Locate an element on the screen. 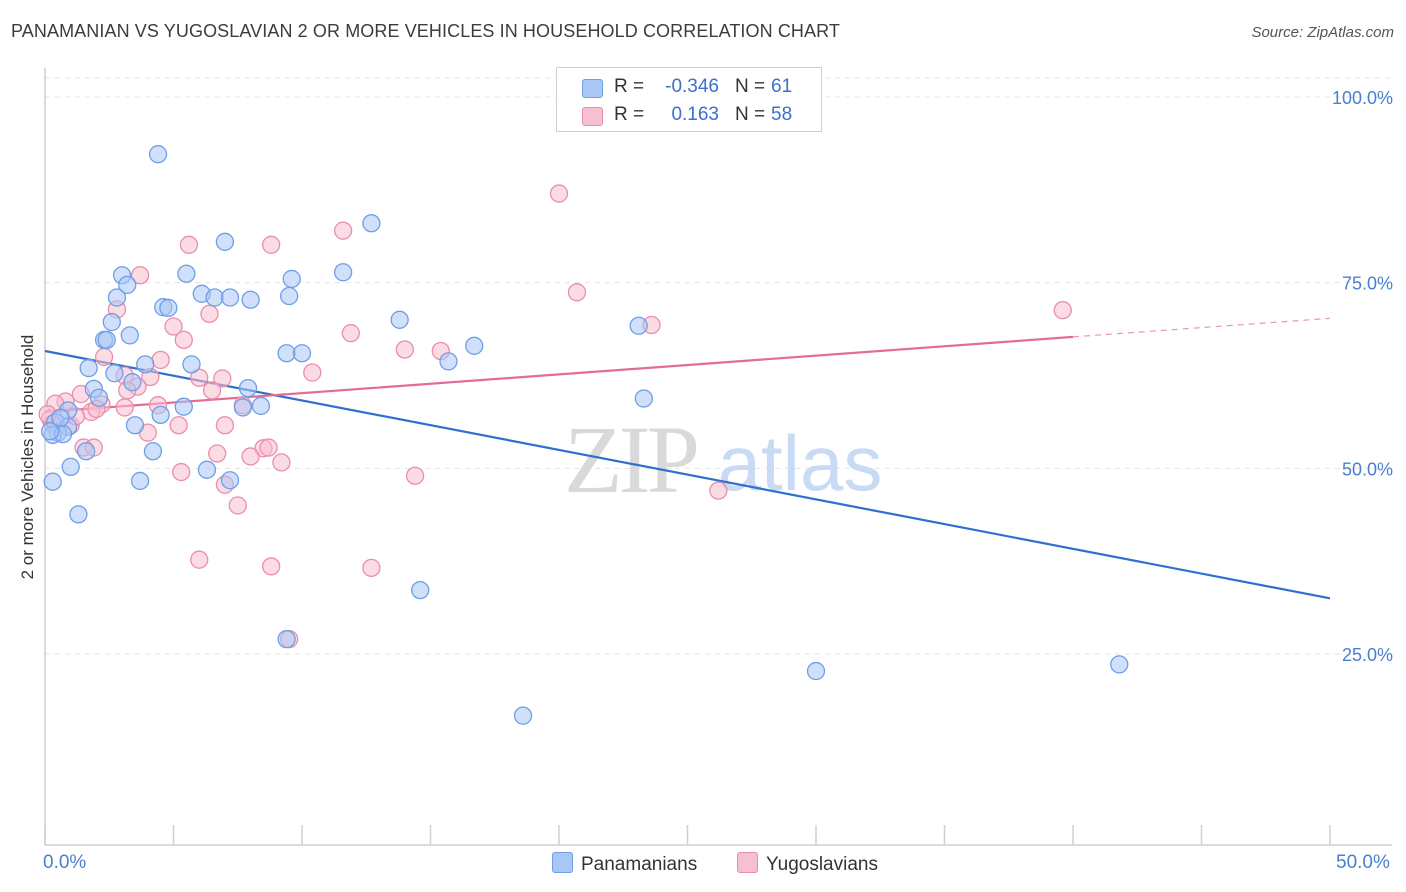 The image size is (1406, 892). stats-legend: R = -0.346 N = 61 R = 0.163 N = 58 is located at coordinates (689, 99).